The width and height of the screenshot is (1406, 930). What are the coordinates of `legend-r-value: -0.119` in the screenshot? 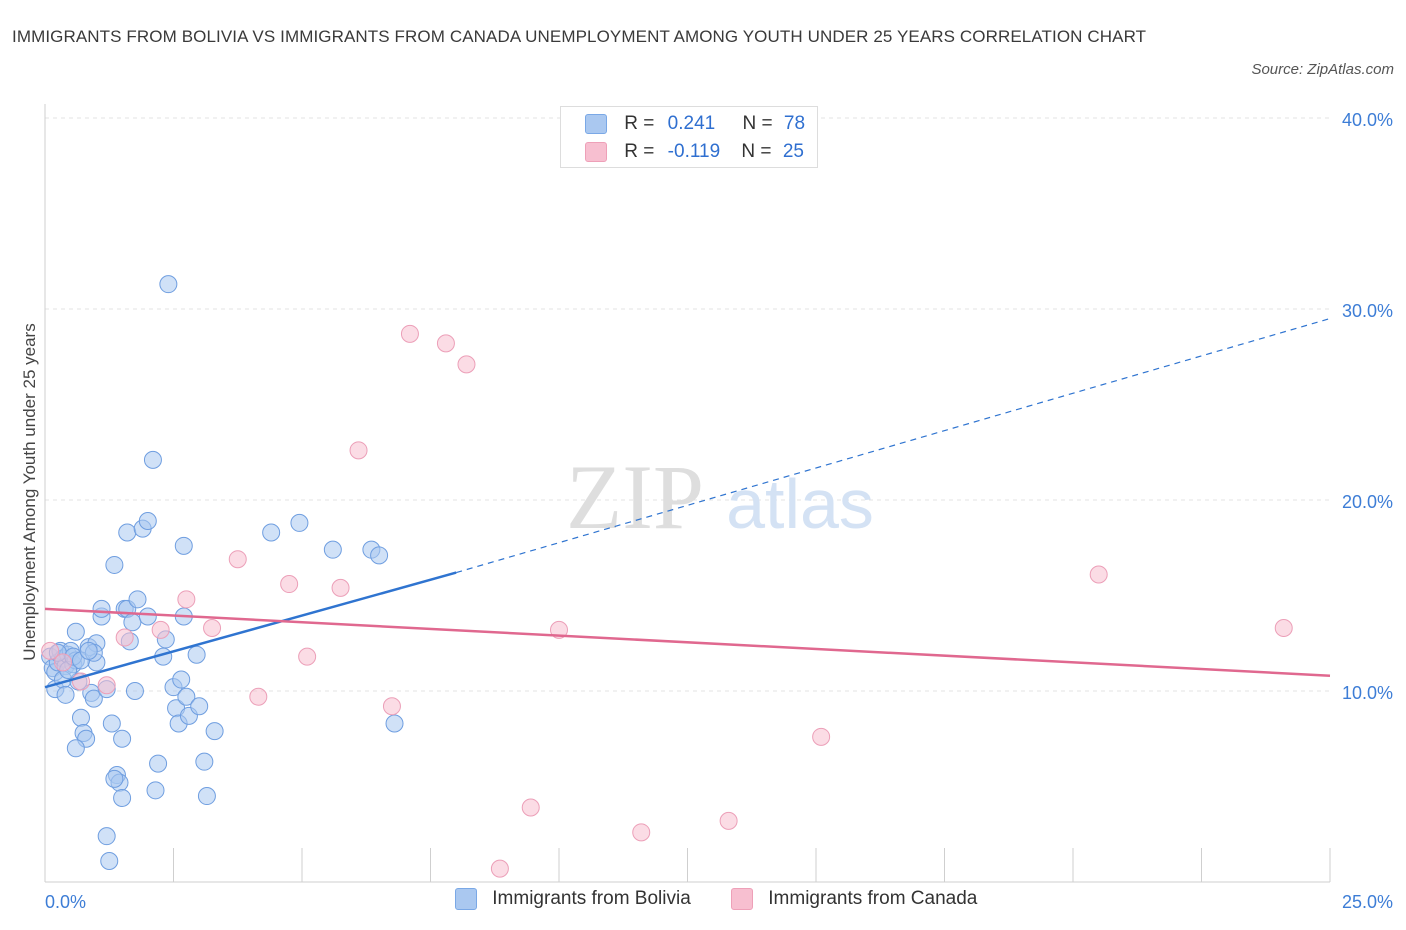 It's located at (694, 151).